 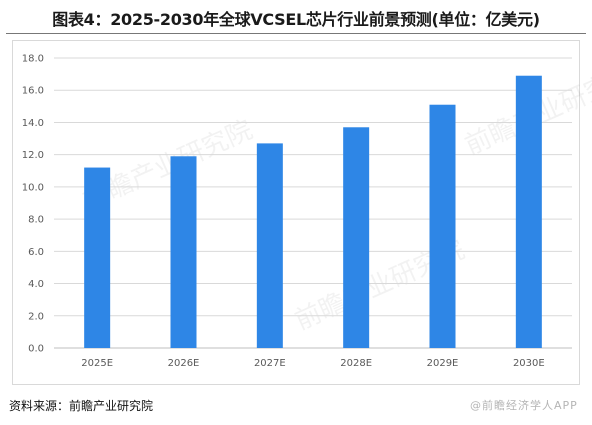 What do you see at coordinates (33, 123) in the screenshot?
I see `y-tick-label: 14.0` at bounding box center [33, 123].